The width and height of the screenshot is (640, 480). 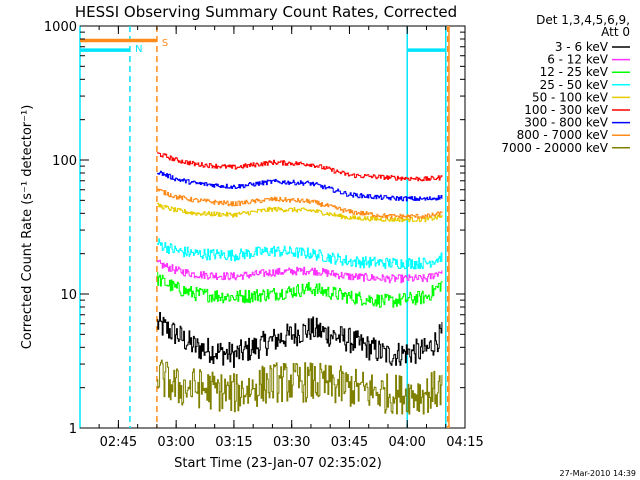 What do you see at coordinates (583, 20) in the screenshot?
I see `legend-header-line-1: Det 1,3,4,5,6,9,` at bounding box center [583, 20].